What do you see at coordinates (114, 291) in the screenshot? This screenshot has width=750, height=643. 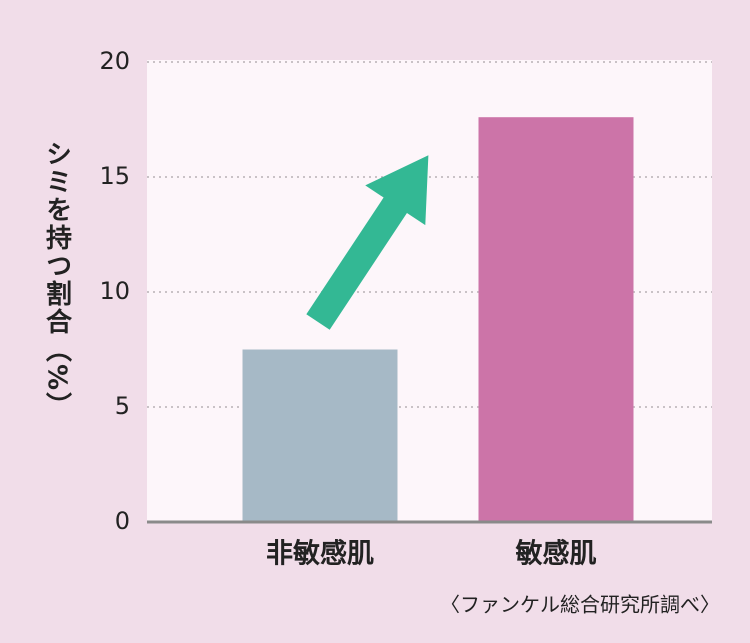 I see `y-tick-label: 10` at bounding box center [114, 291].